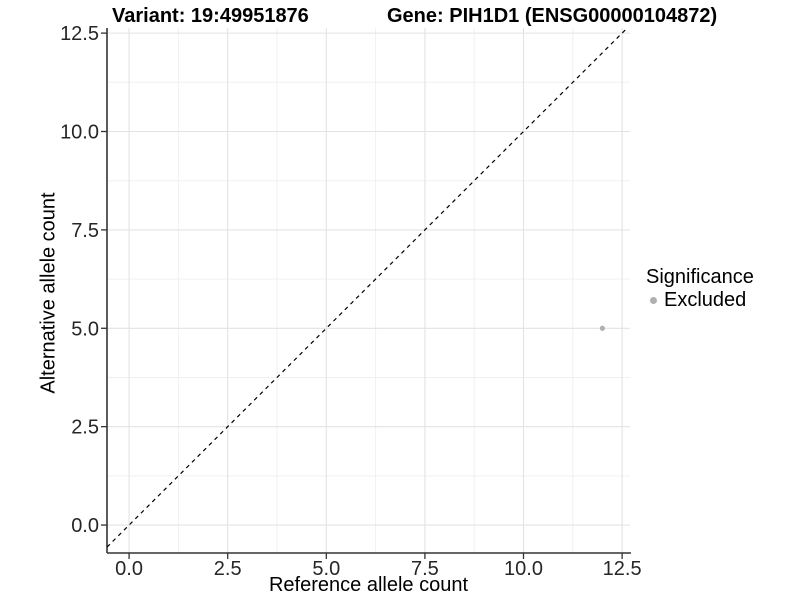 This screenshot has height=600, width=800. What do you see at coordinates (79, 280) in the screenshot?
I see `y-tick-labels: 0.0 2.5 5.0 7.5 10.0 12.5` at bounding box center [79, 280].